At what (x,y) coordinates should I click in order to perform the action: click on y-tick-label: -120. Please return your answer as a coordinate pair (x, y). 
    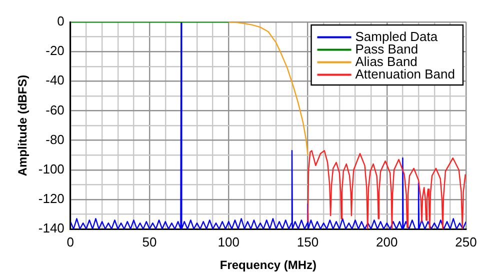
    Looking at the image, I should click on (51, 198).